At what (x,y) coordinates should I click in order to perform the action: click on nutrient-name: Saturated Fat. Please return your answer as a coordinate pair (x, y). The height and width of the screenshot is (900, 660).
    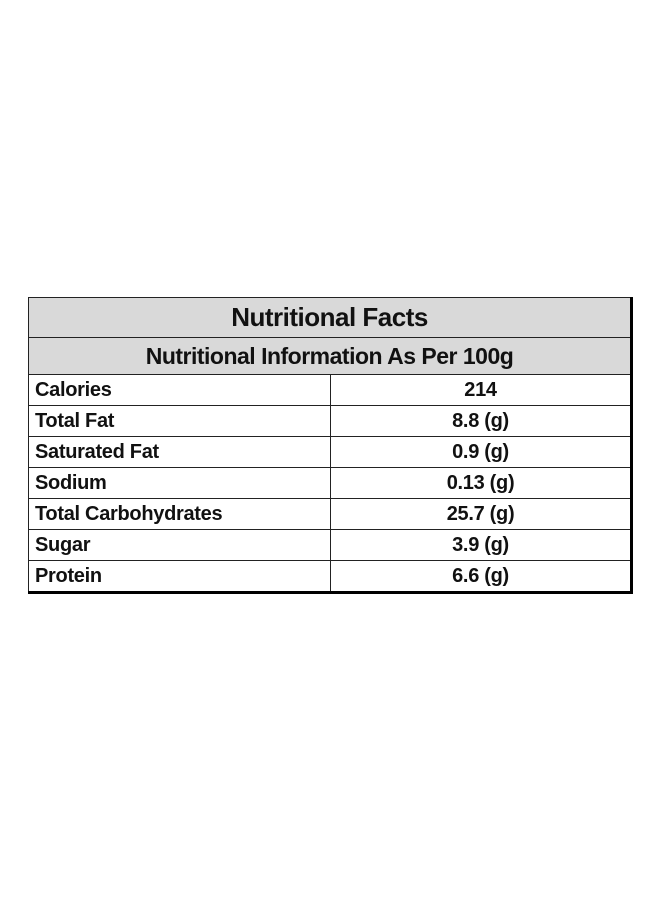
    Looking at the image, I should click on (179, 452).